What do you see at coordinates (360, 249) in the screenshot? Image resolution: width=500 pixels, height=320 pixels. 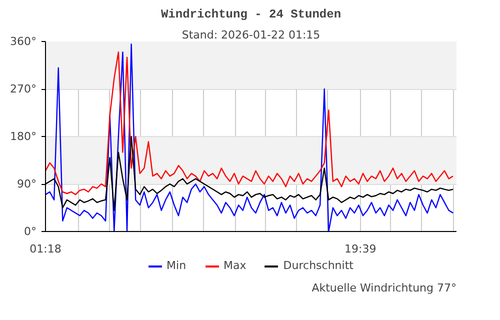 I see `x-tick-label: 19:39` at bounding box center [360, 249].